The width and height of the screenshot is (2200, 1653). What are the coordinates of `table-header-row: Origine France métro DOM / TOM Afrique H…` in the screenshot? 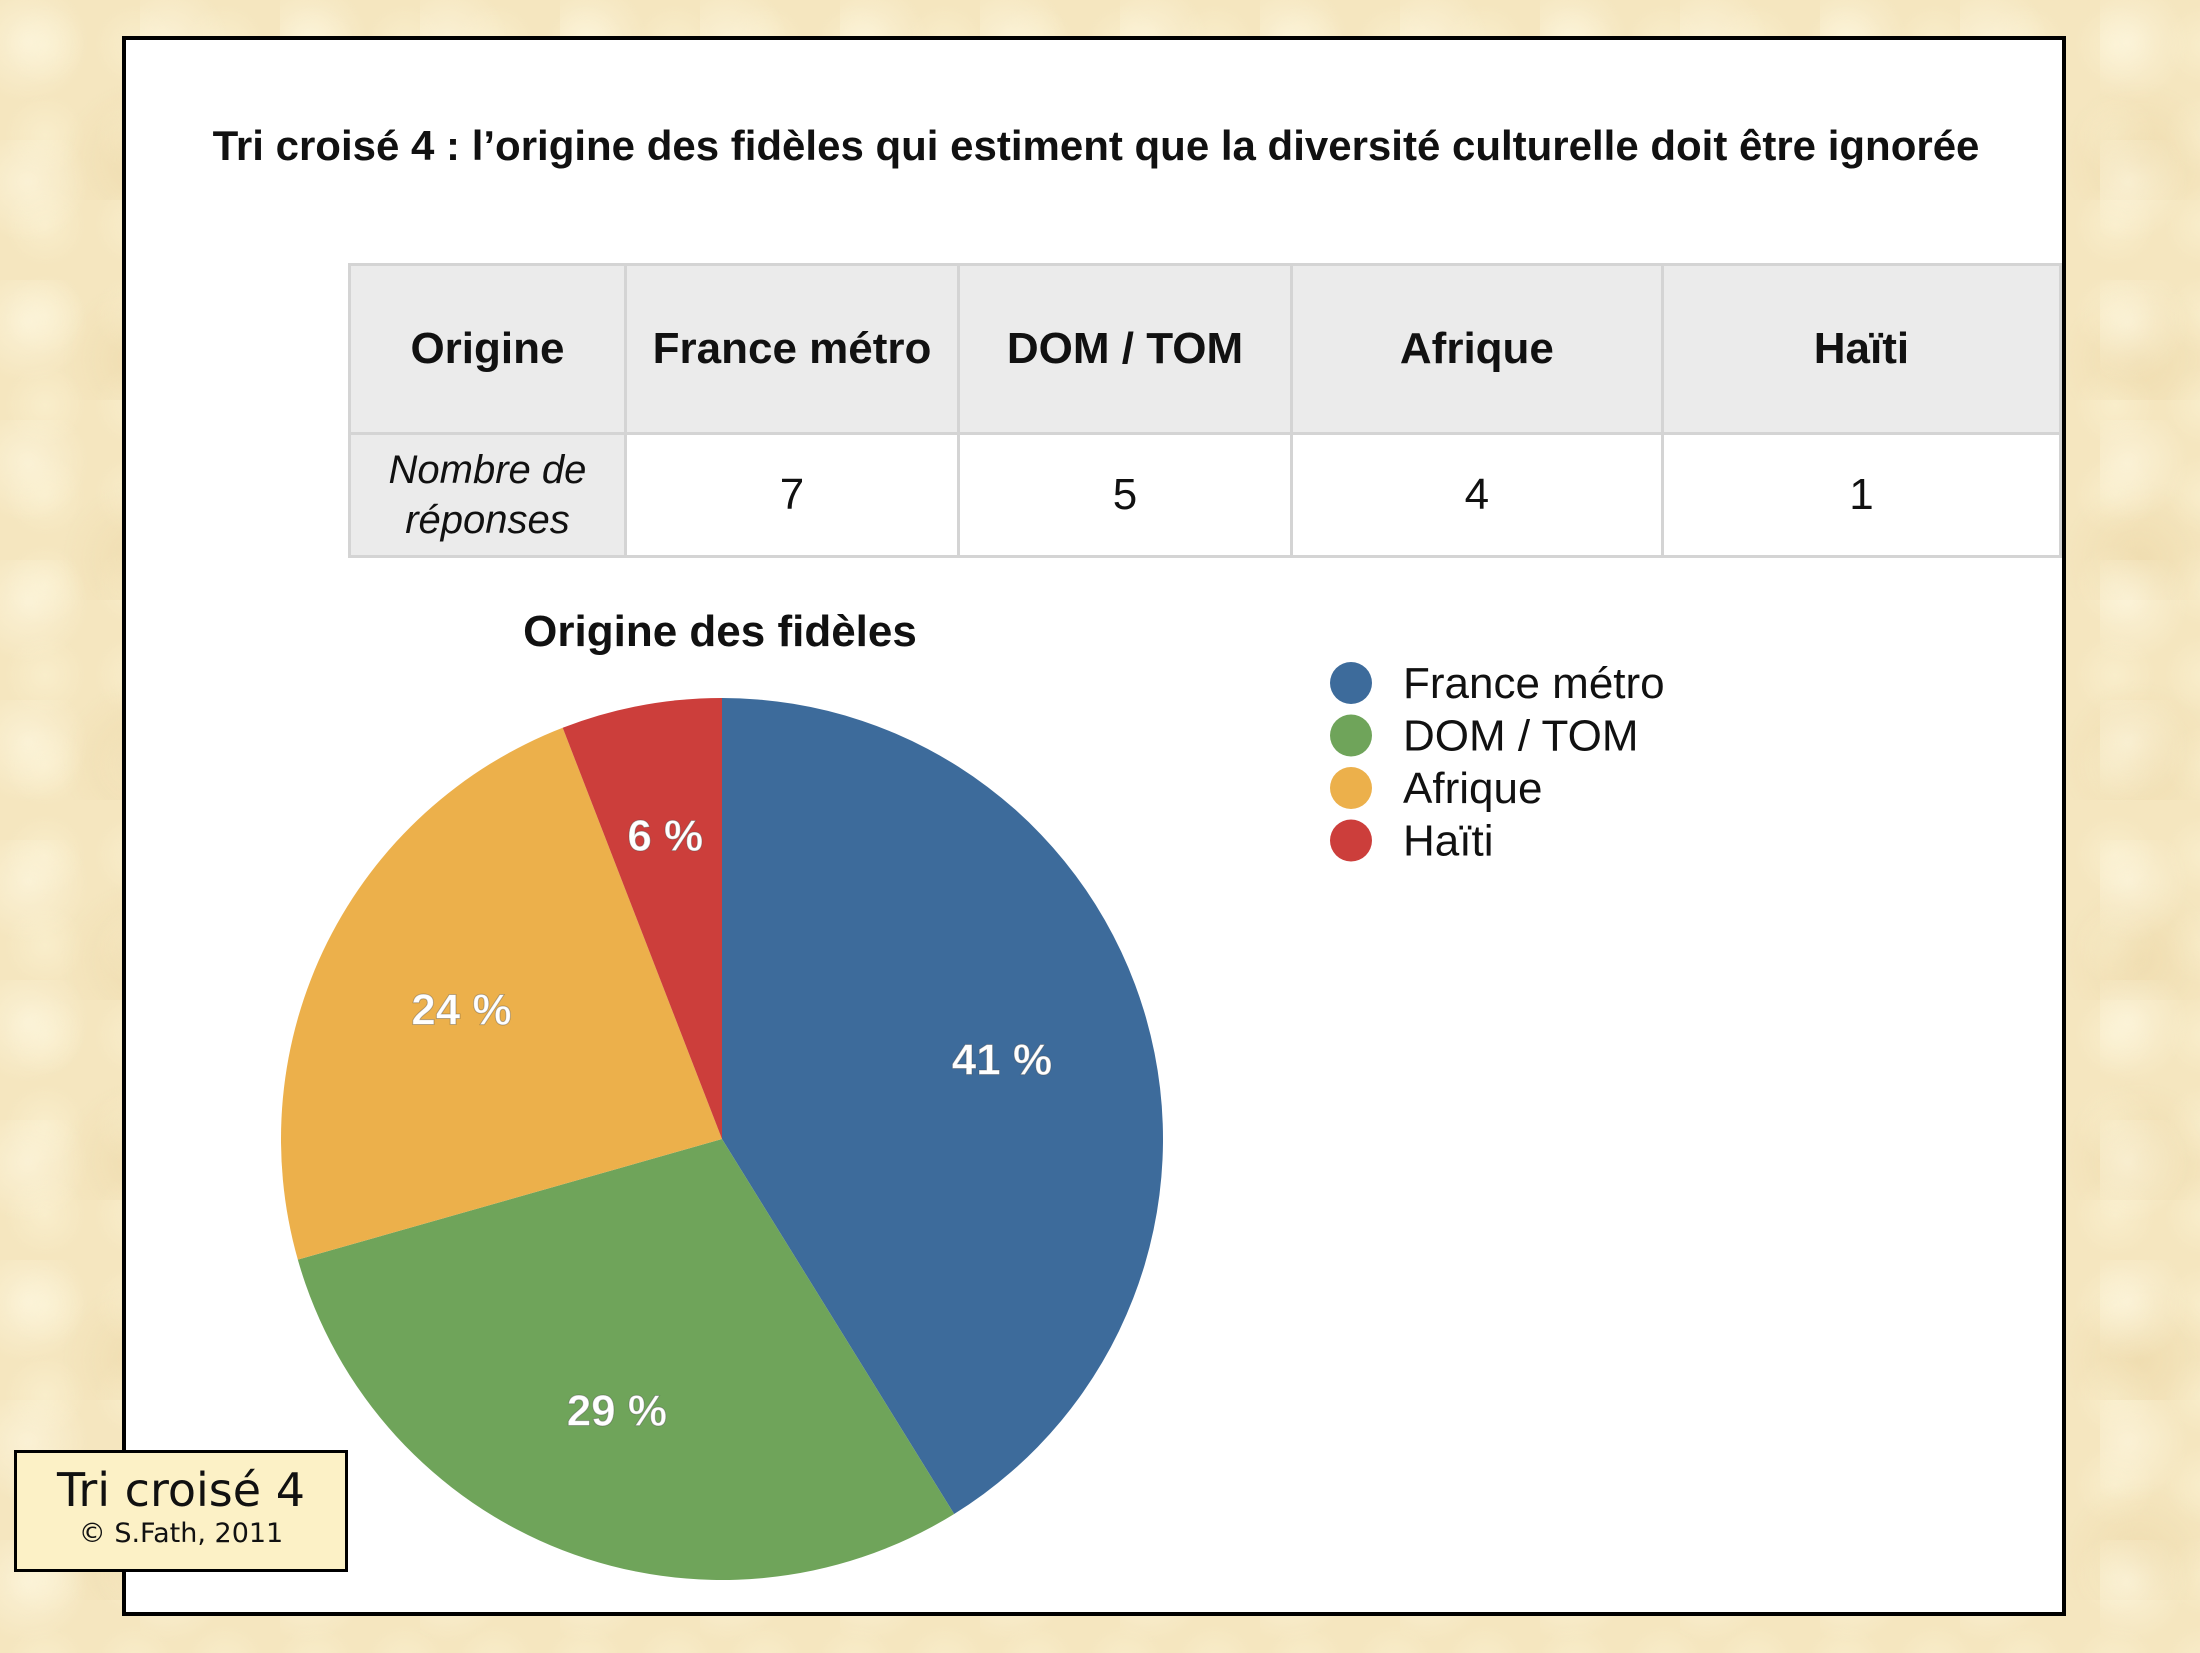 It's located at (1205, 349).